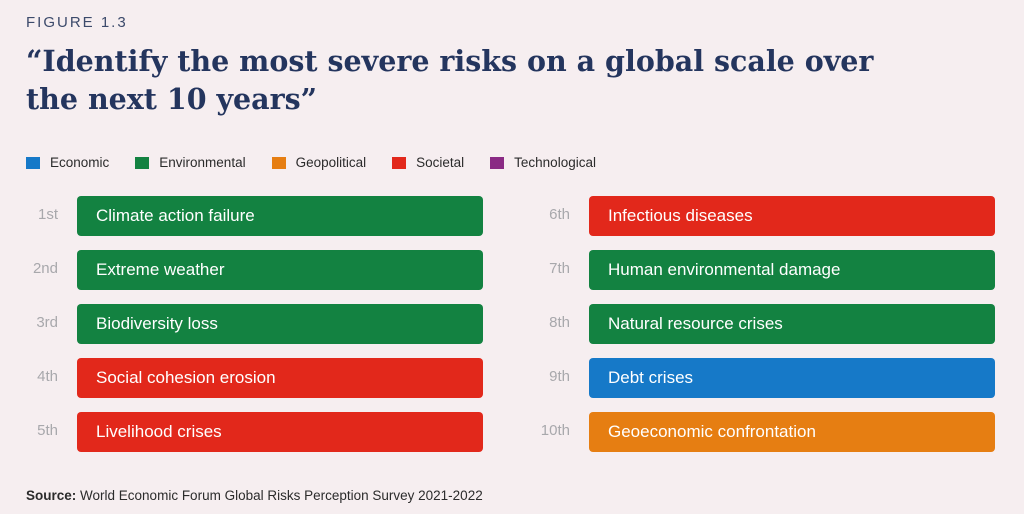  I want to click on rank-label: 5th, so click(47, 430).